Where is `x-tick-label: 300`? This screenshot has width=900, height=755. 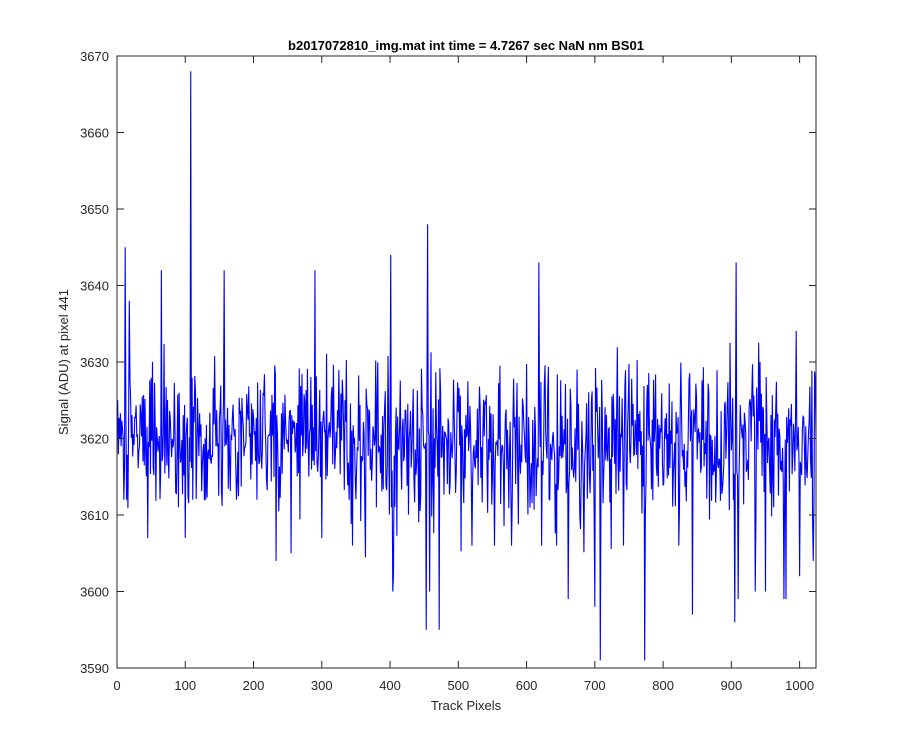
x-tick-label: 300 is located at coordinates (322, 685).